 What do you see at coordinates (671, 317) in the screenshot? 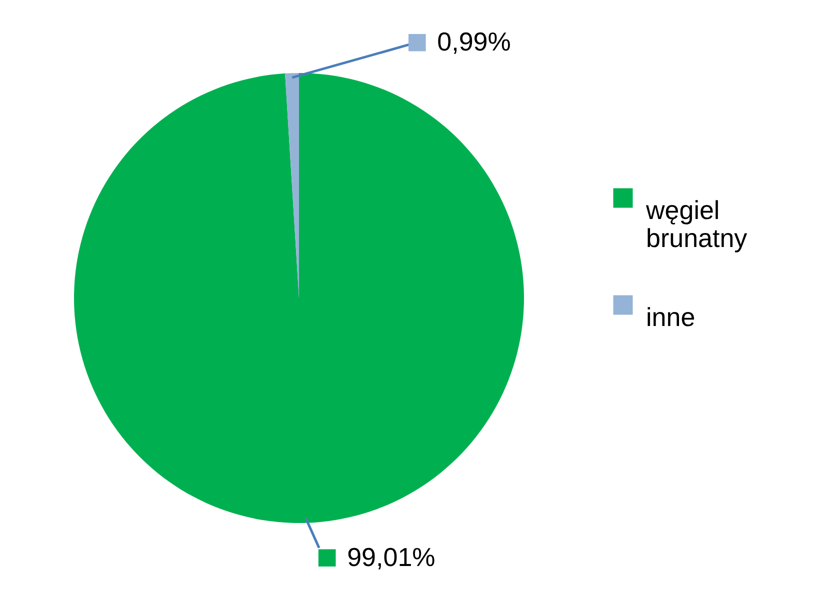
I see `legend-label: inne` at bounding box center [671, 317].